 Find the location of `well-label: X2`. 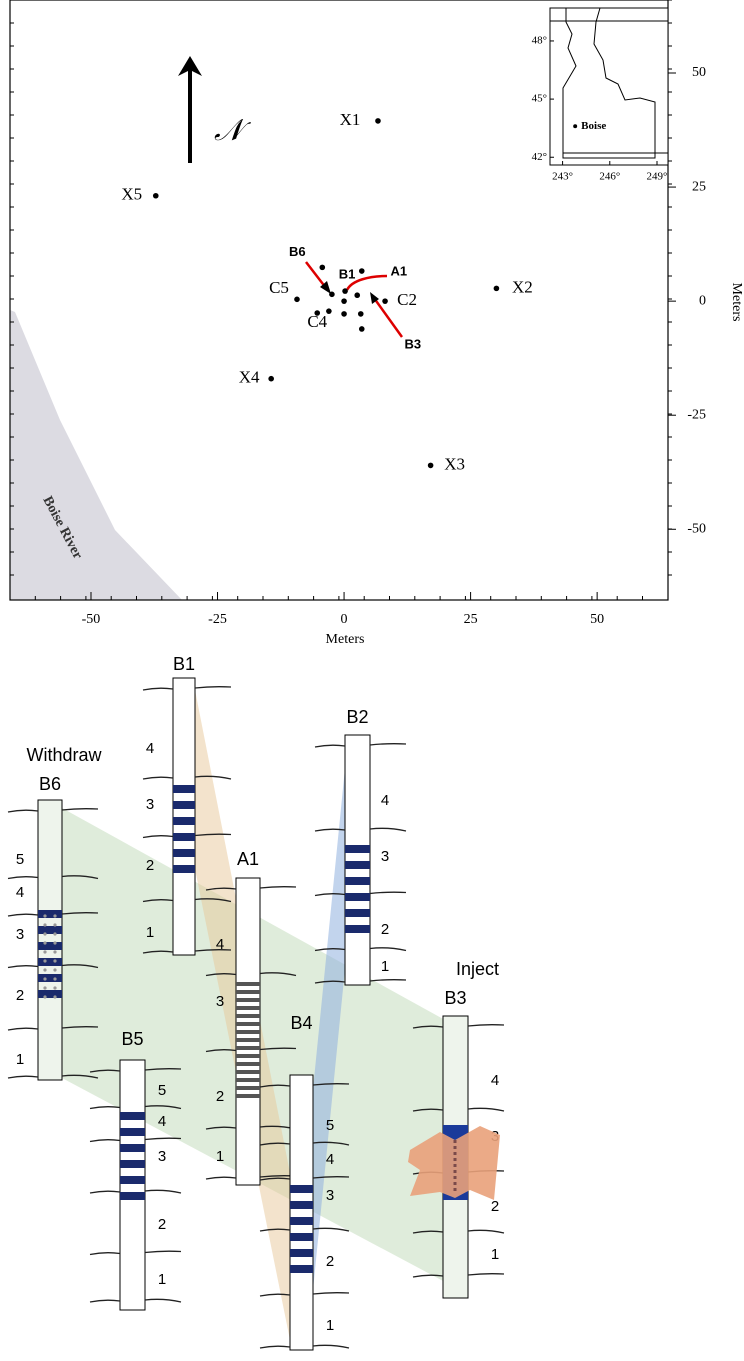

well-label: X2 is located at coordinates (522, 286).